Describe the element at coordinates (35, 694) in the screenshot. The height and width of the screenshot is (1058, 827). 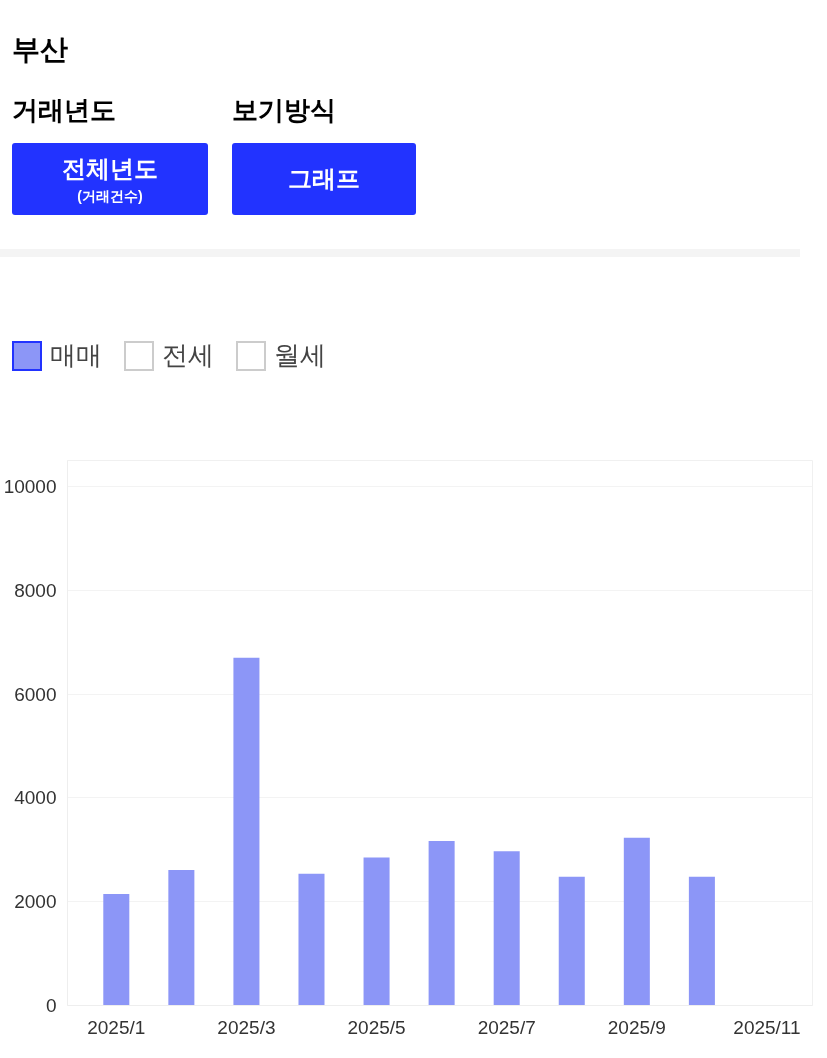
I see `y-tick-label: 6000` at that location.